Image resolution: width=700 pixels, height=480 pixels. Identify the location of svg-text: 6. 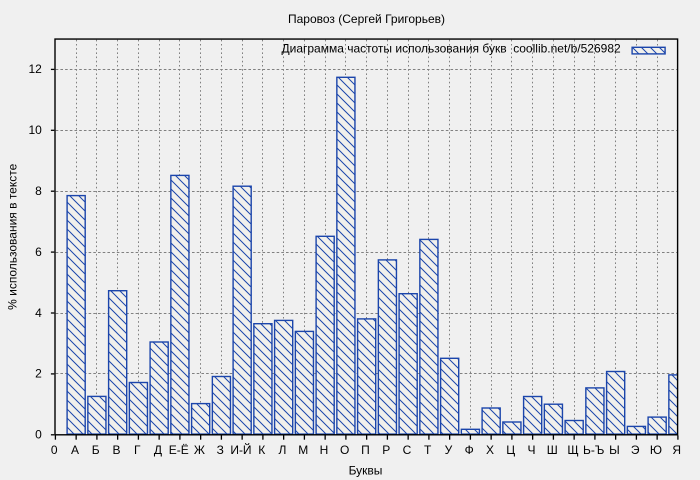
(38, 252).